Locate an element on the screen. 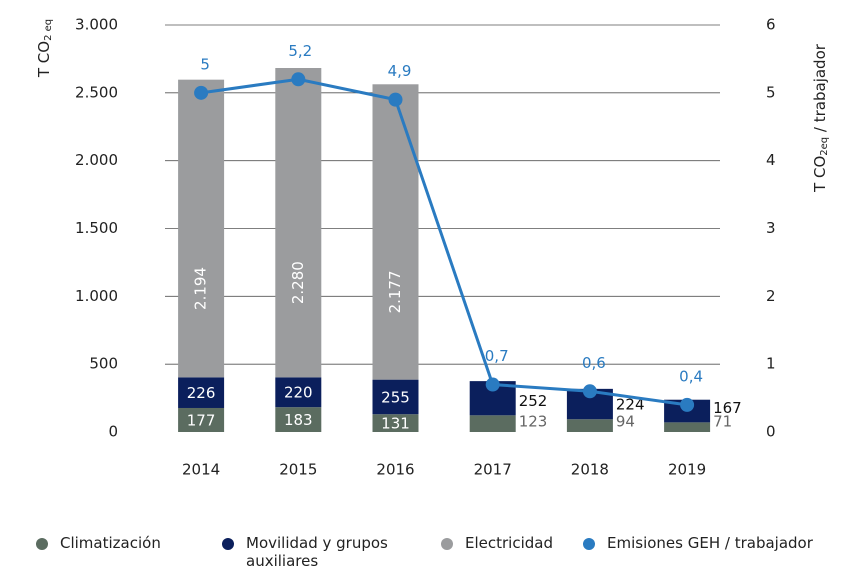  y-tick-label: 3.000 is located at coordinates (96, 25).